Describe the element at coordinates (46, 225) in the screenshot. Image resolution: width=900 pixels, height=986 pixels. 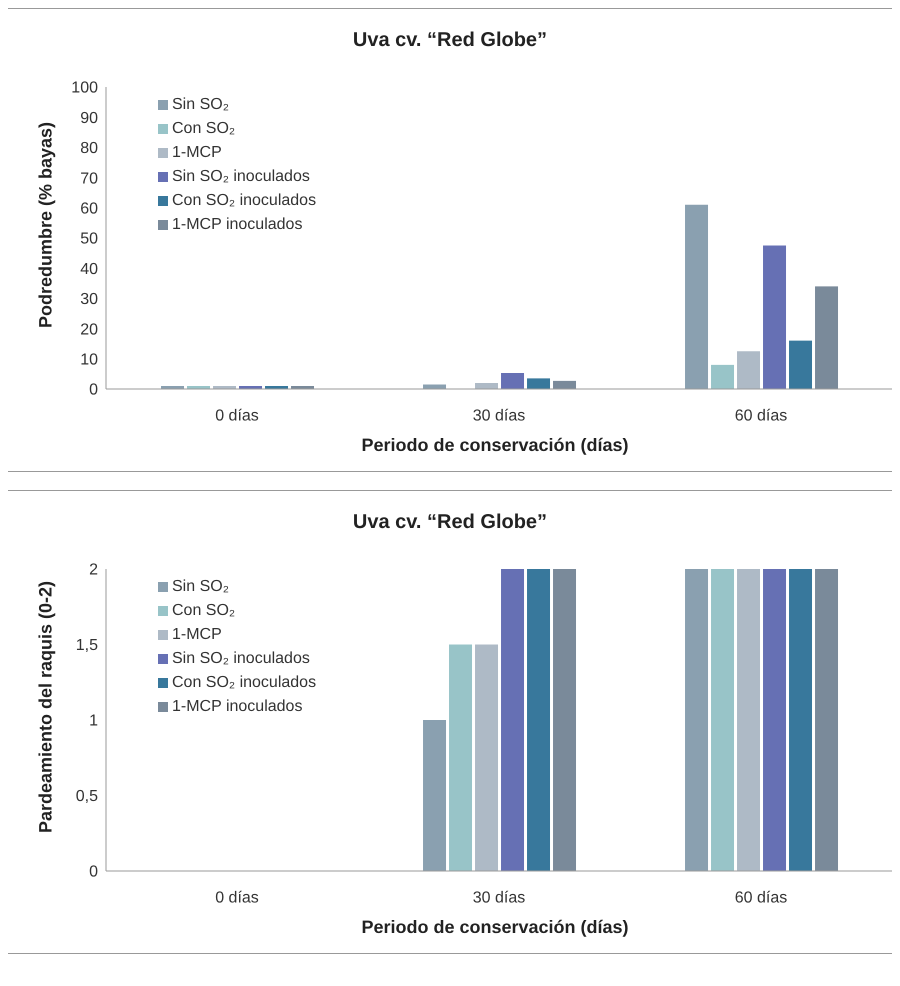
I see `y-axis-title: Podredumbre (% bayas)` at that location.